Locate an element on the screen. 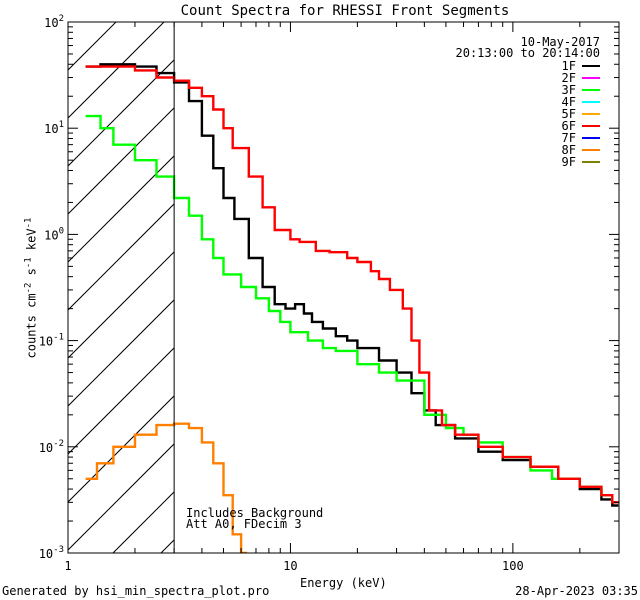  annotation-line-1: Includes Background is located at coordinates (255, 513).